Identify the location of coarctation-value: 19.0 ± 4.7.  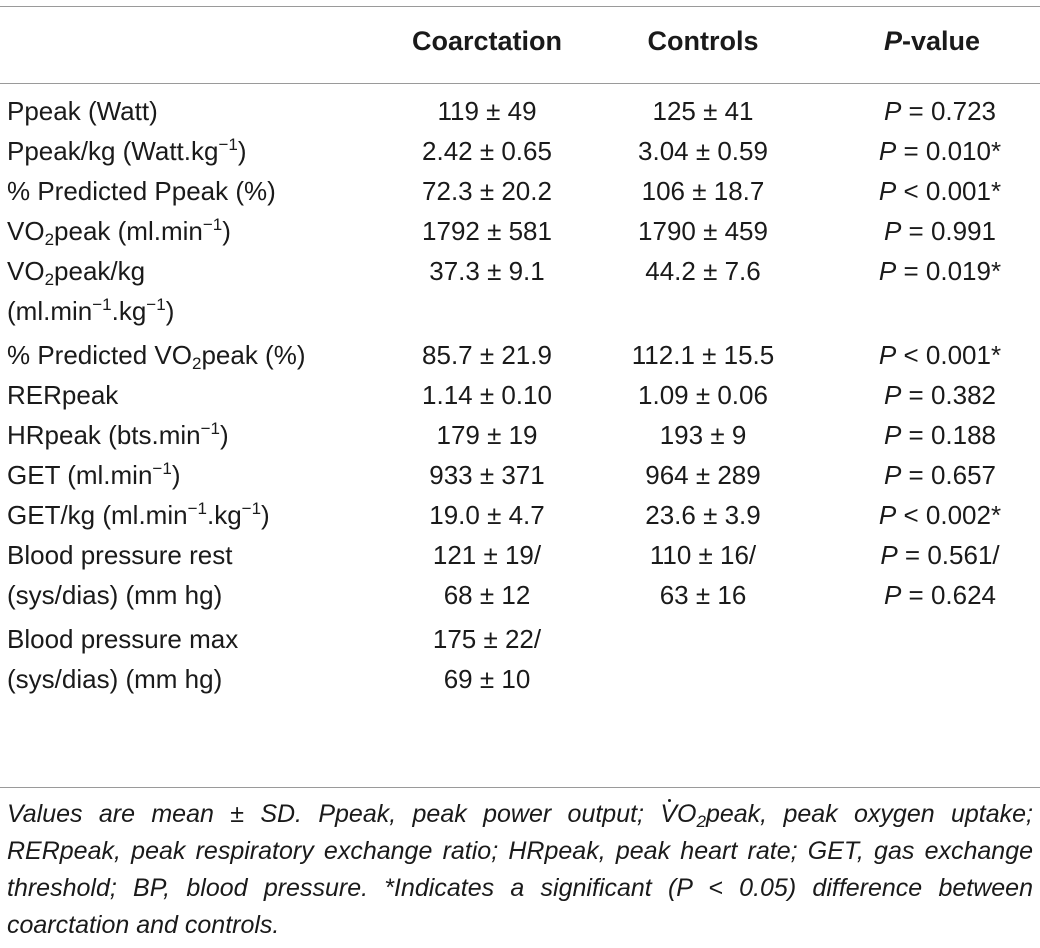
(487, 515).